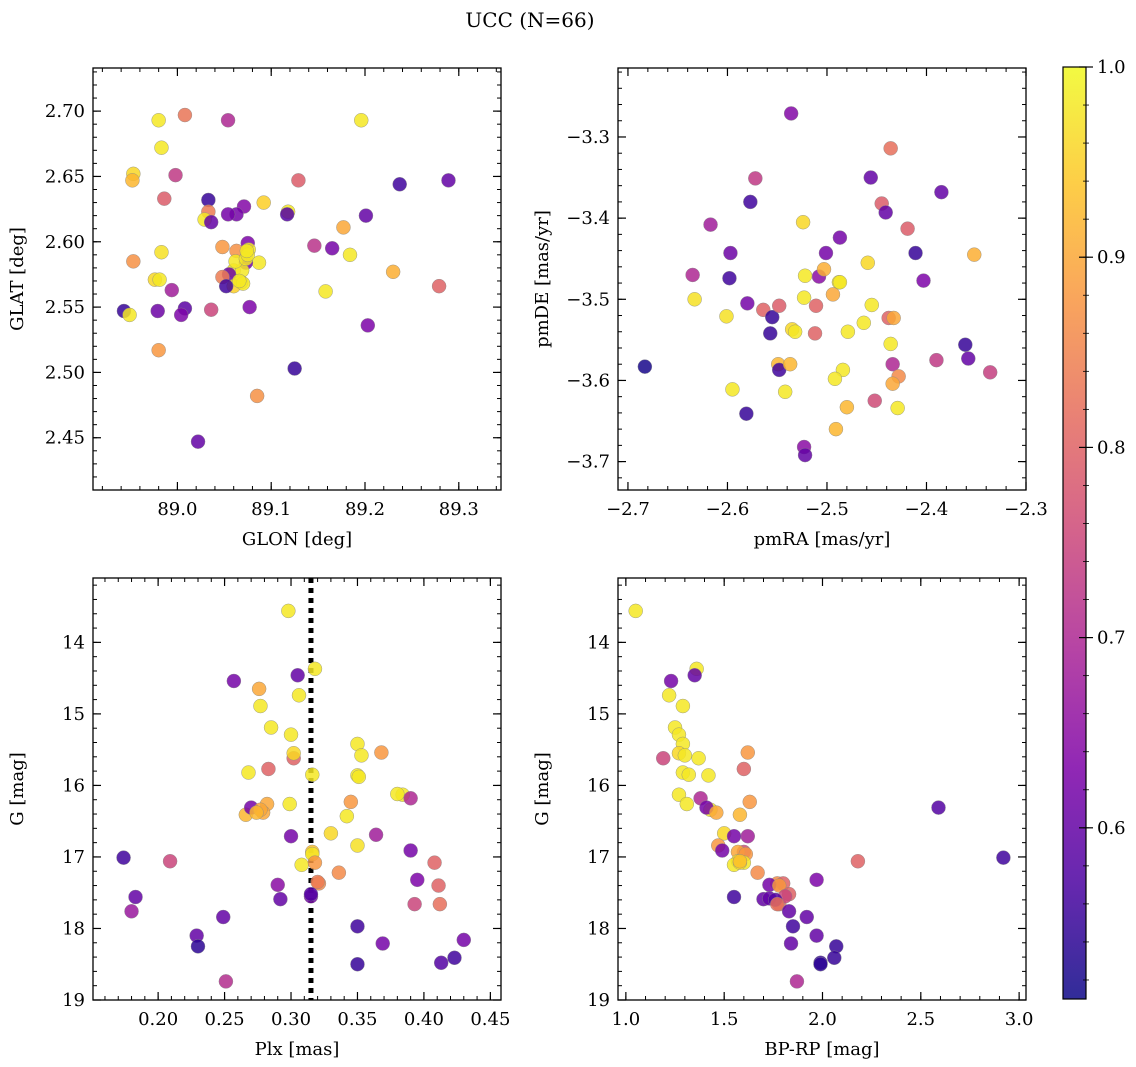 The width and height of the screenshot is (1136, 1067). I want to click on y-tick-label: 2.55, so click(65, 307).